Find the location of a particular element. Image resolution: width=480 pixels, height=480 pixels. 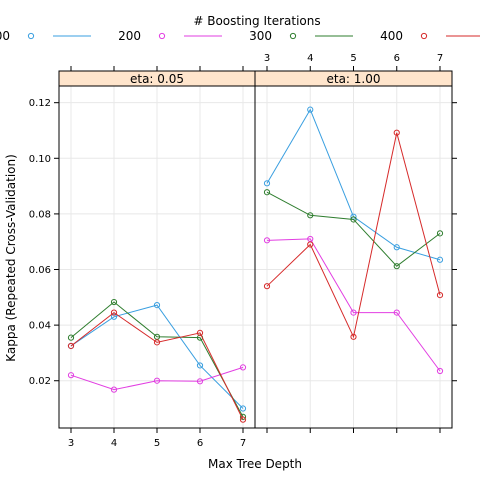

x-tick-label-top: 6 is located at coordinates (397, 58).